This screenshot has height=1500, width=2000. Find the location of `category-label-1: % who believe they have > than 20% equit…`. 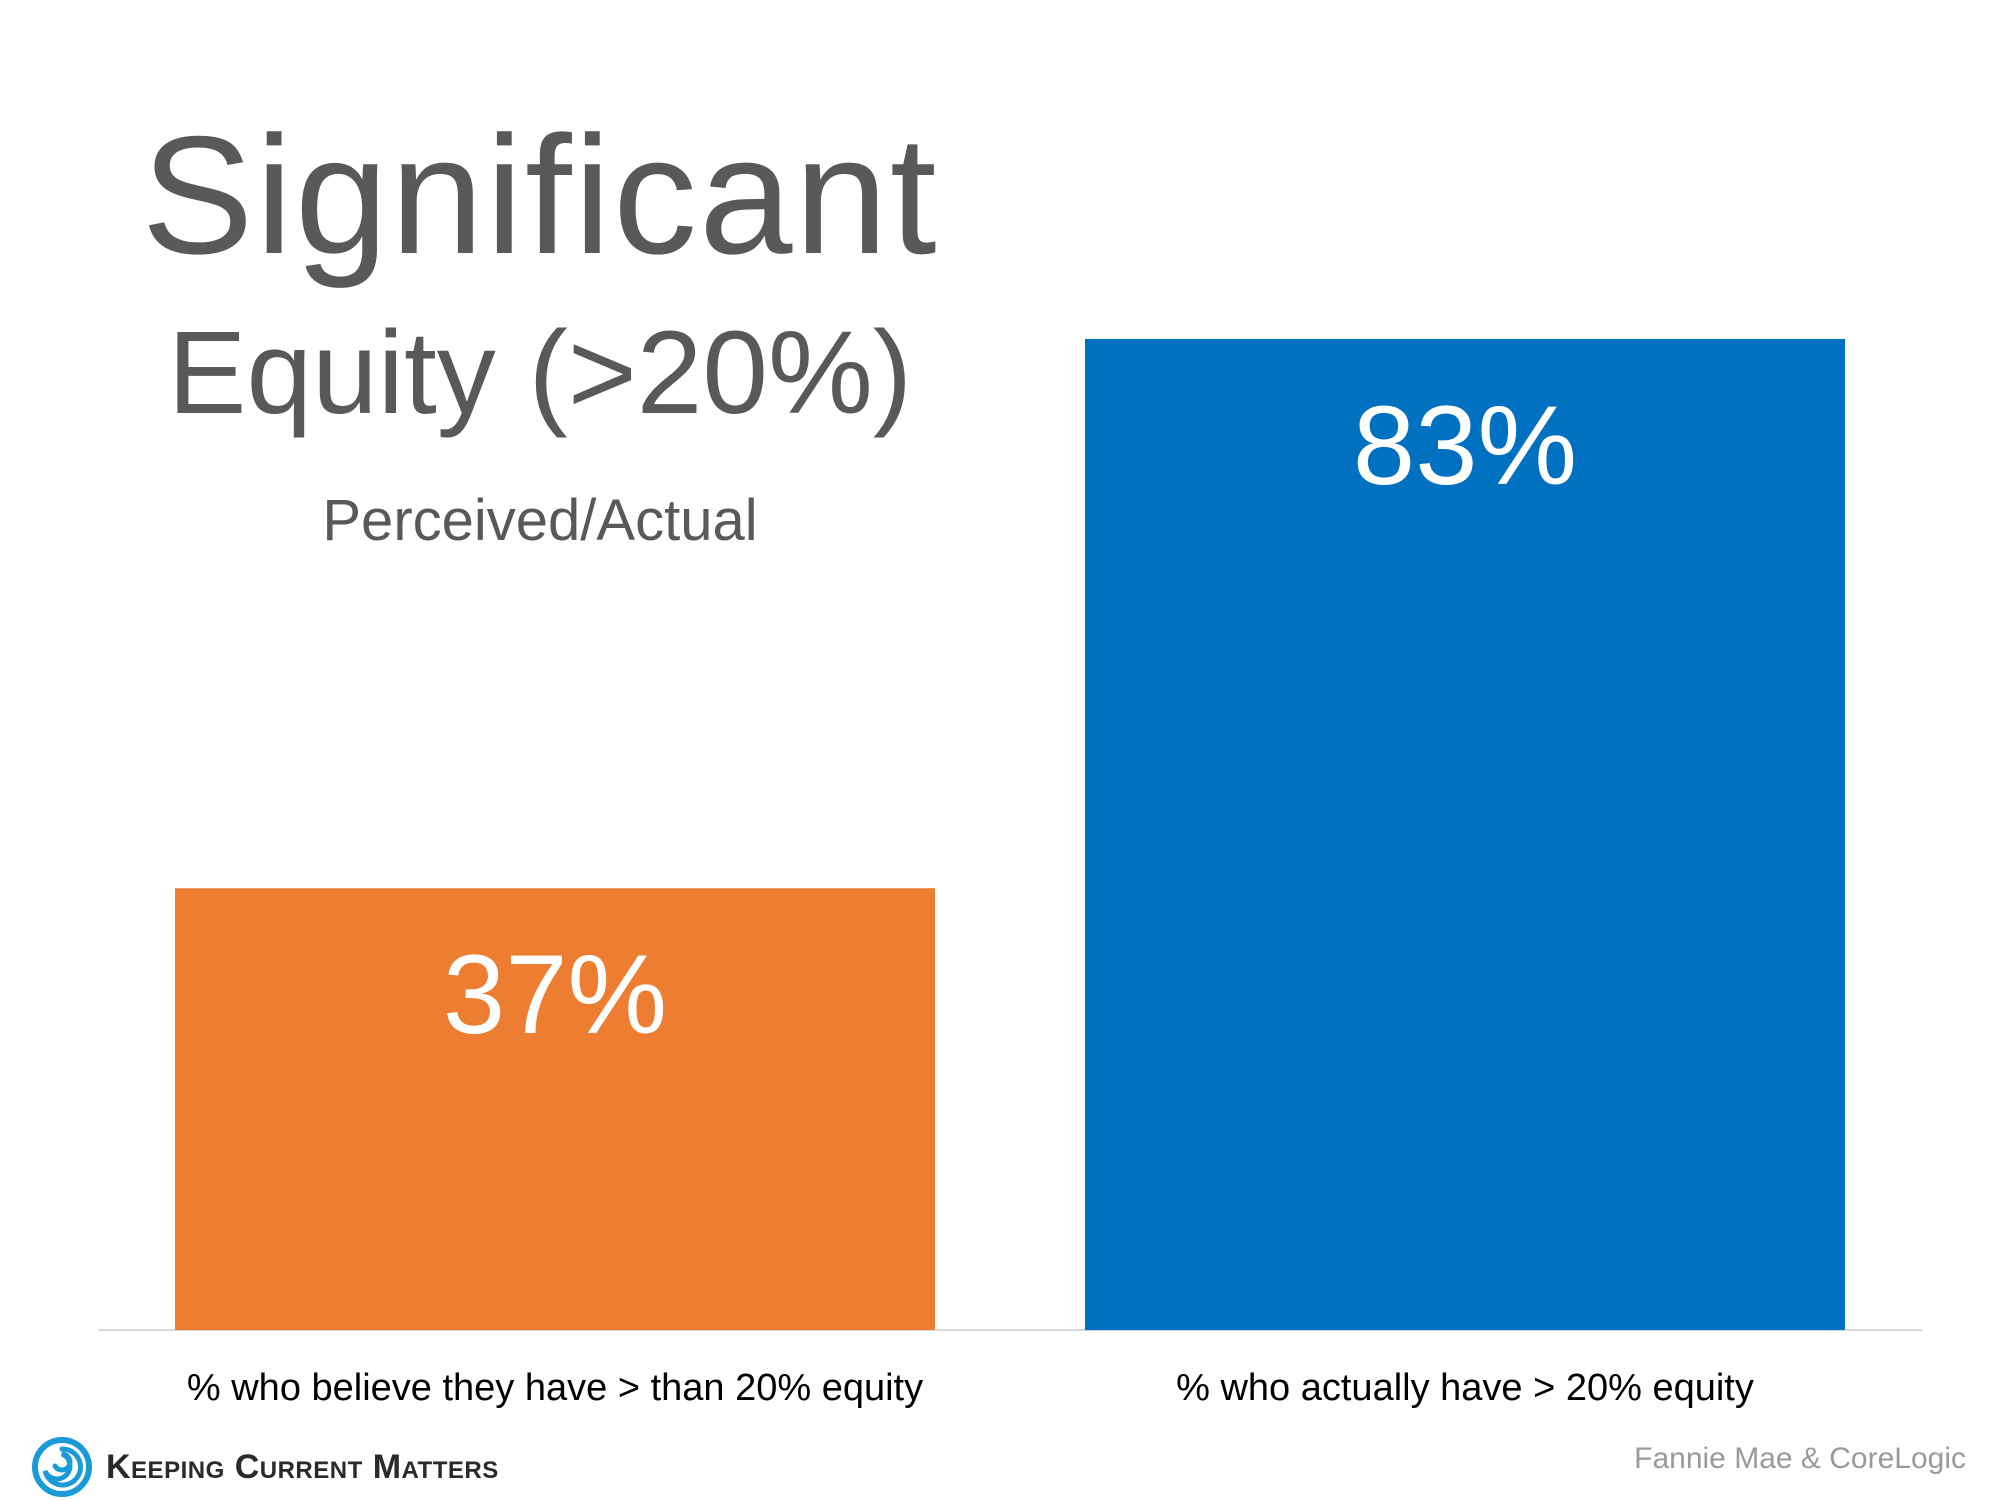

category-label-1: % who believe they have > than 20% equit… is located at coordinates (555, 1388).